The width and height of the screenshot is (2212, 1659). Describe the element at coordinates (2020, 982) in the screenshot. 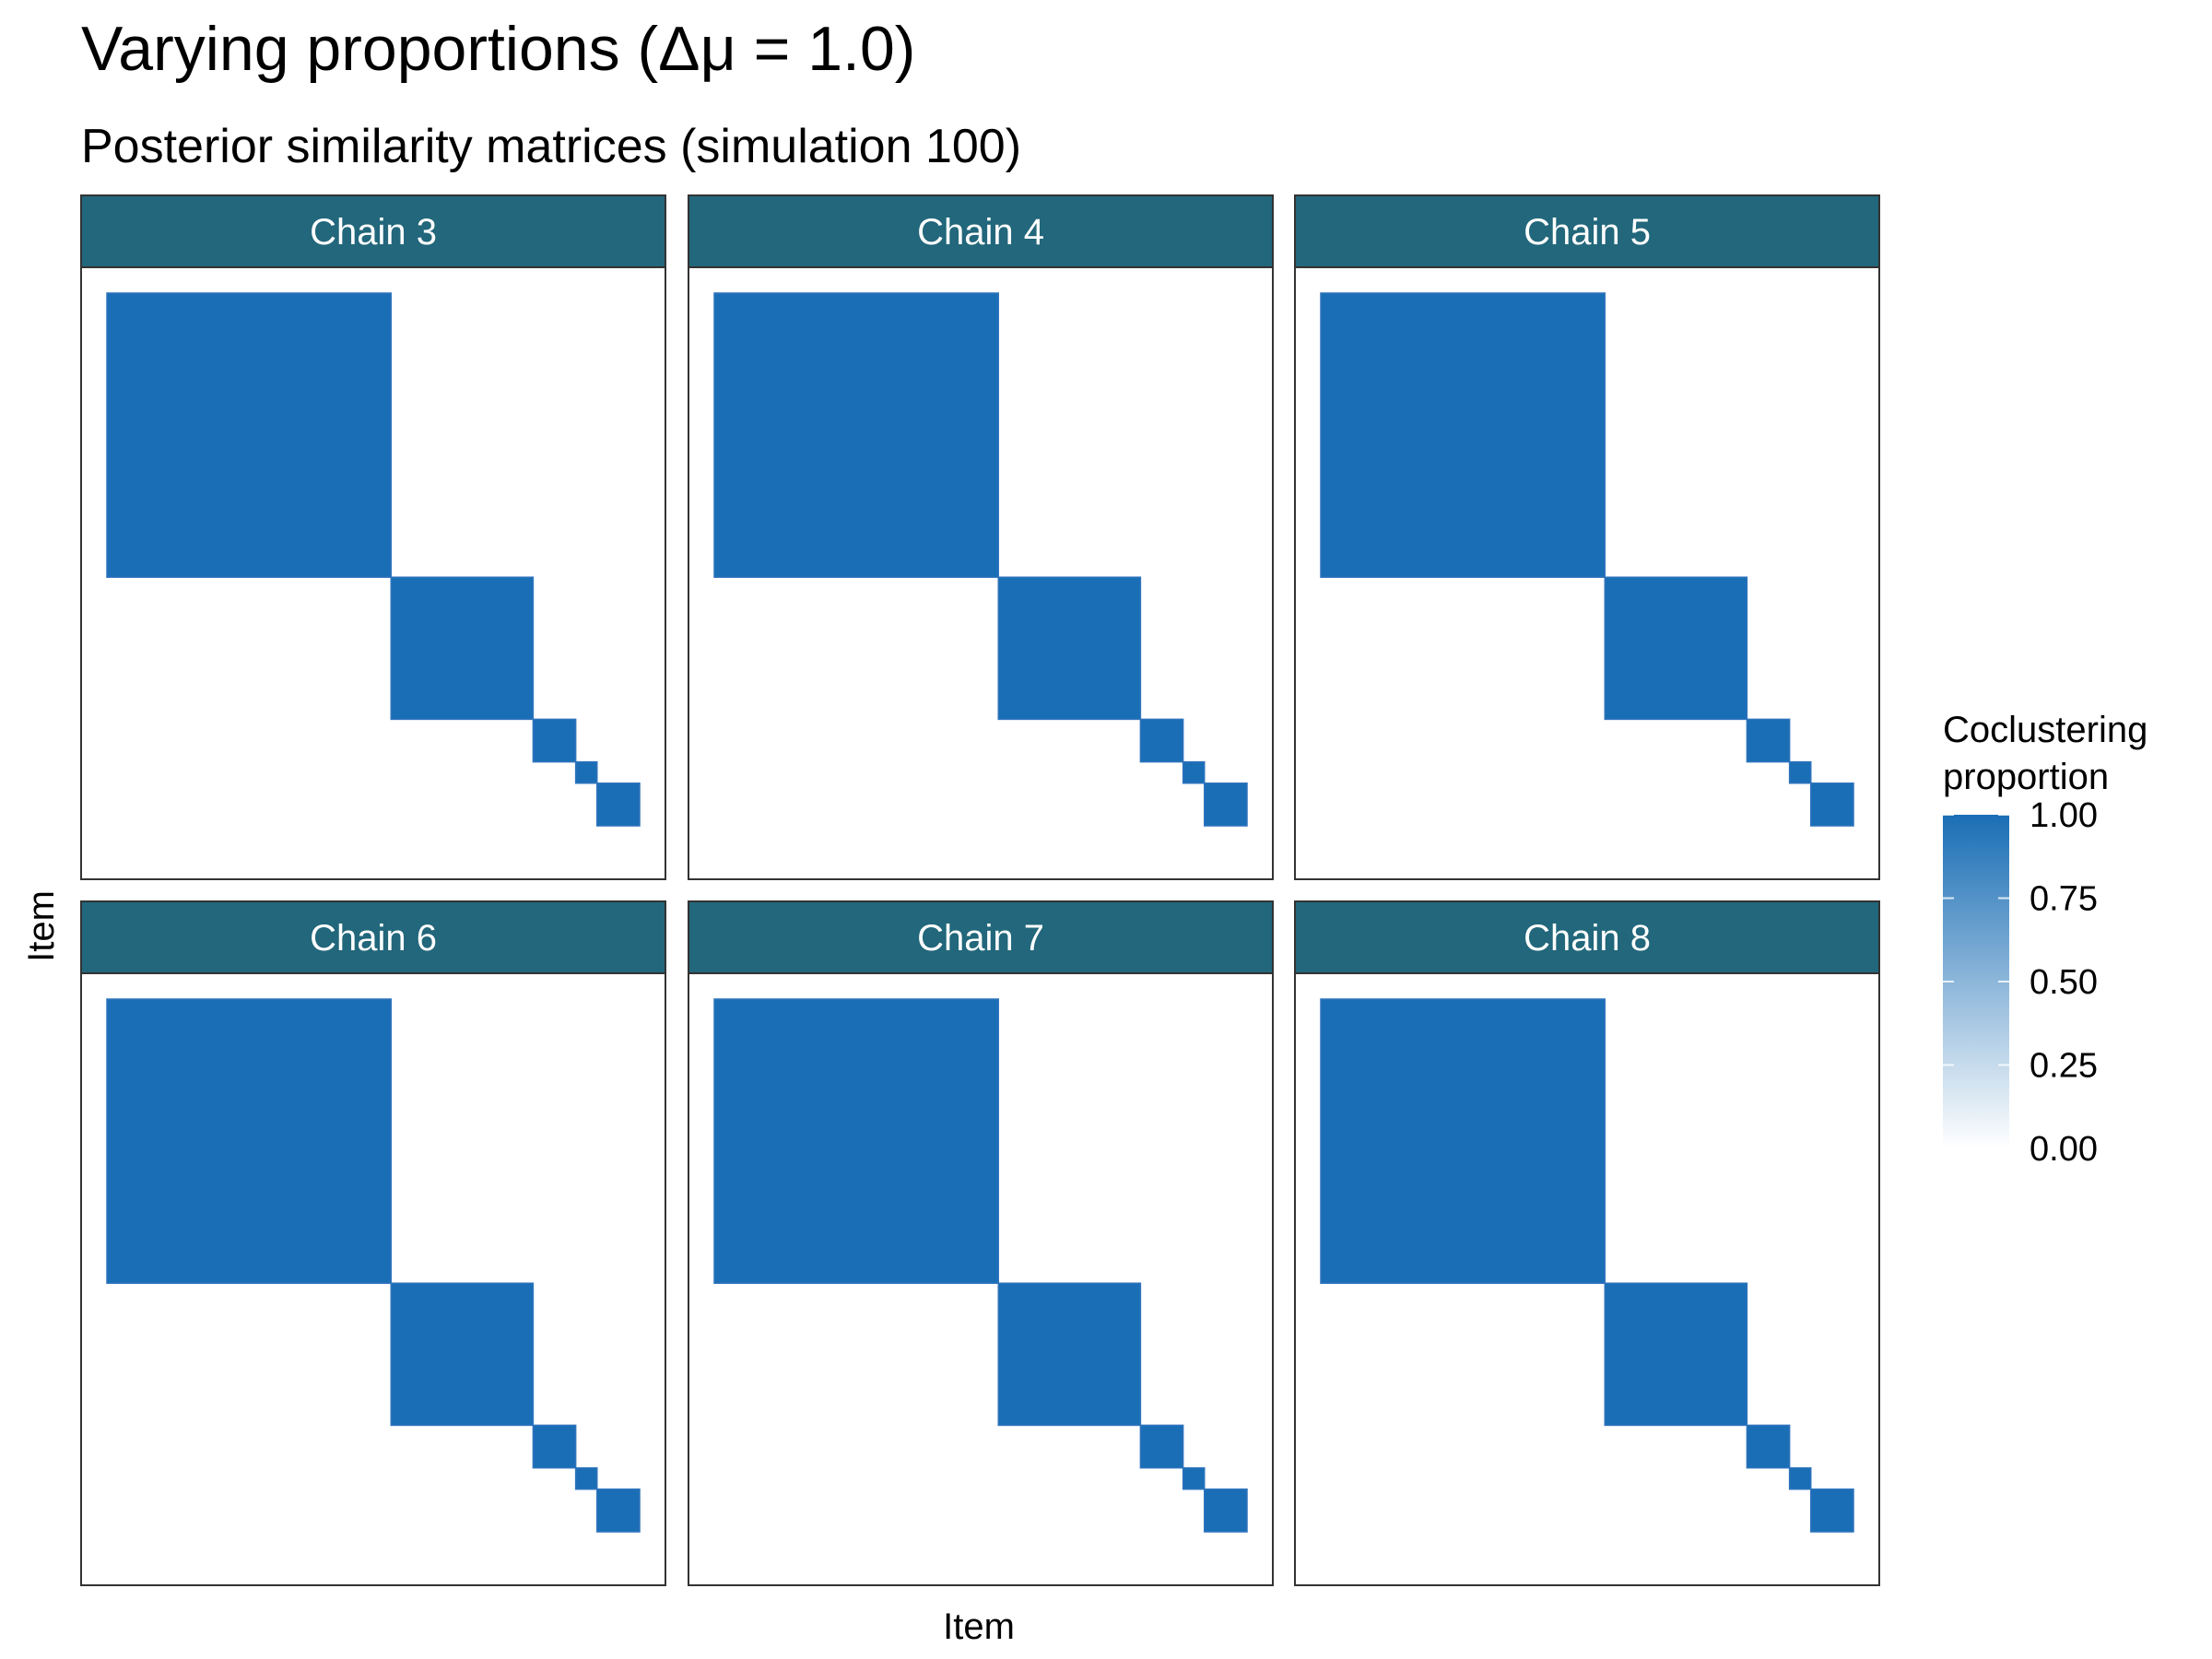

I see `legend-ticks: 1.00 0.75 0.50 0.25 0.00` at that location.